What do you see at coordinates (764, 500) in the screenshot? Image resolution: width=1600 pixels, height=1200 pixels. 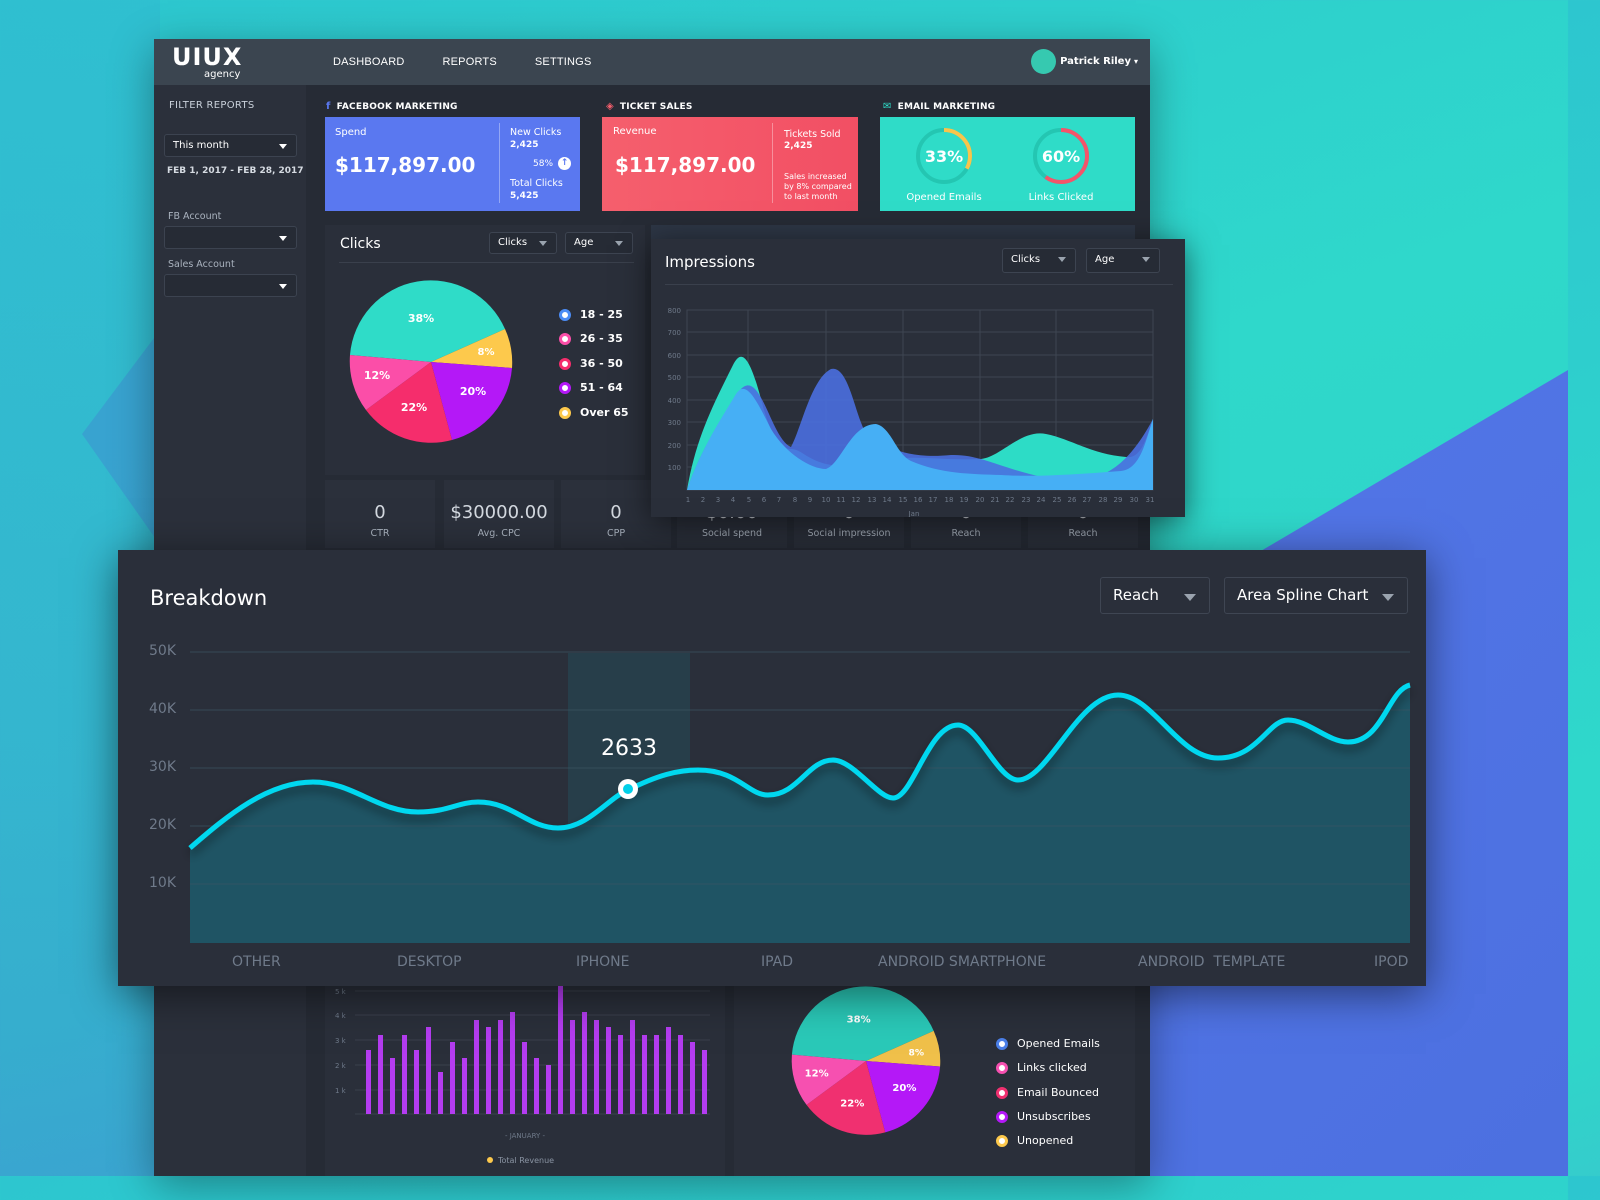 I see `svg-text: 6` at bounding box center [764, 500].